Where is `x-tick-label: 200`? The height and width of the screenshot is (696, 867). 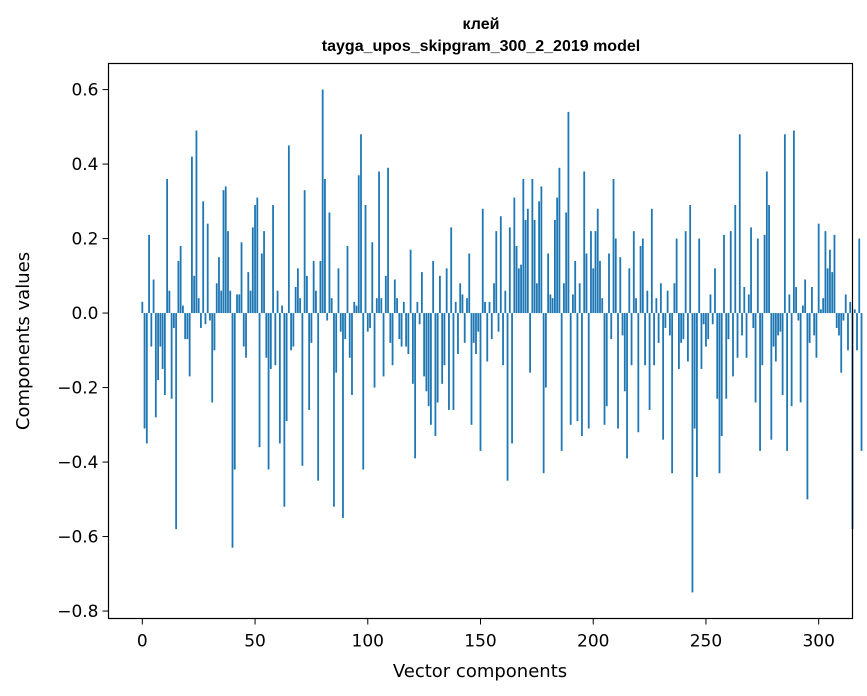 x-tick-label: 200 is located at coordinates (593, 642).